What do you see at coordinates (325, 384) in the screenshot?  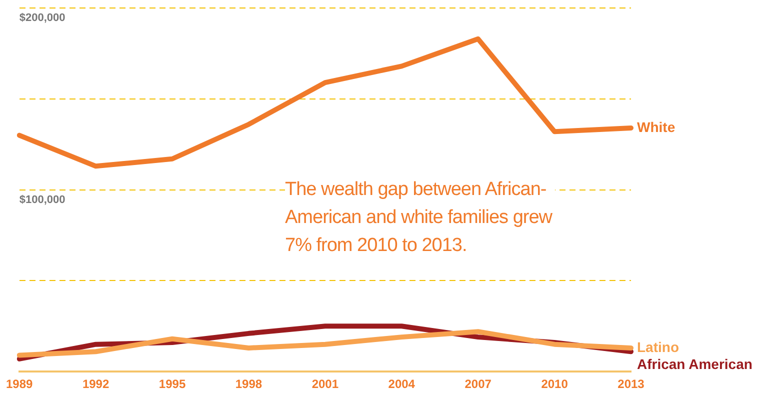 I see `x-tick-label: 2001` at bounding box center [325, 384].